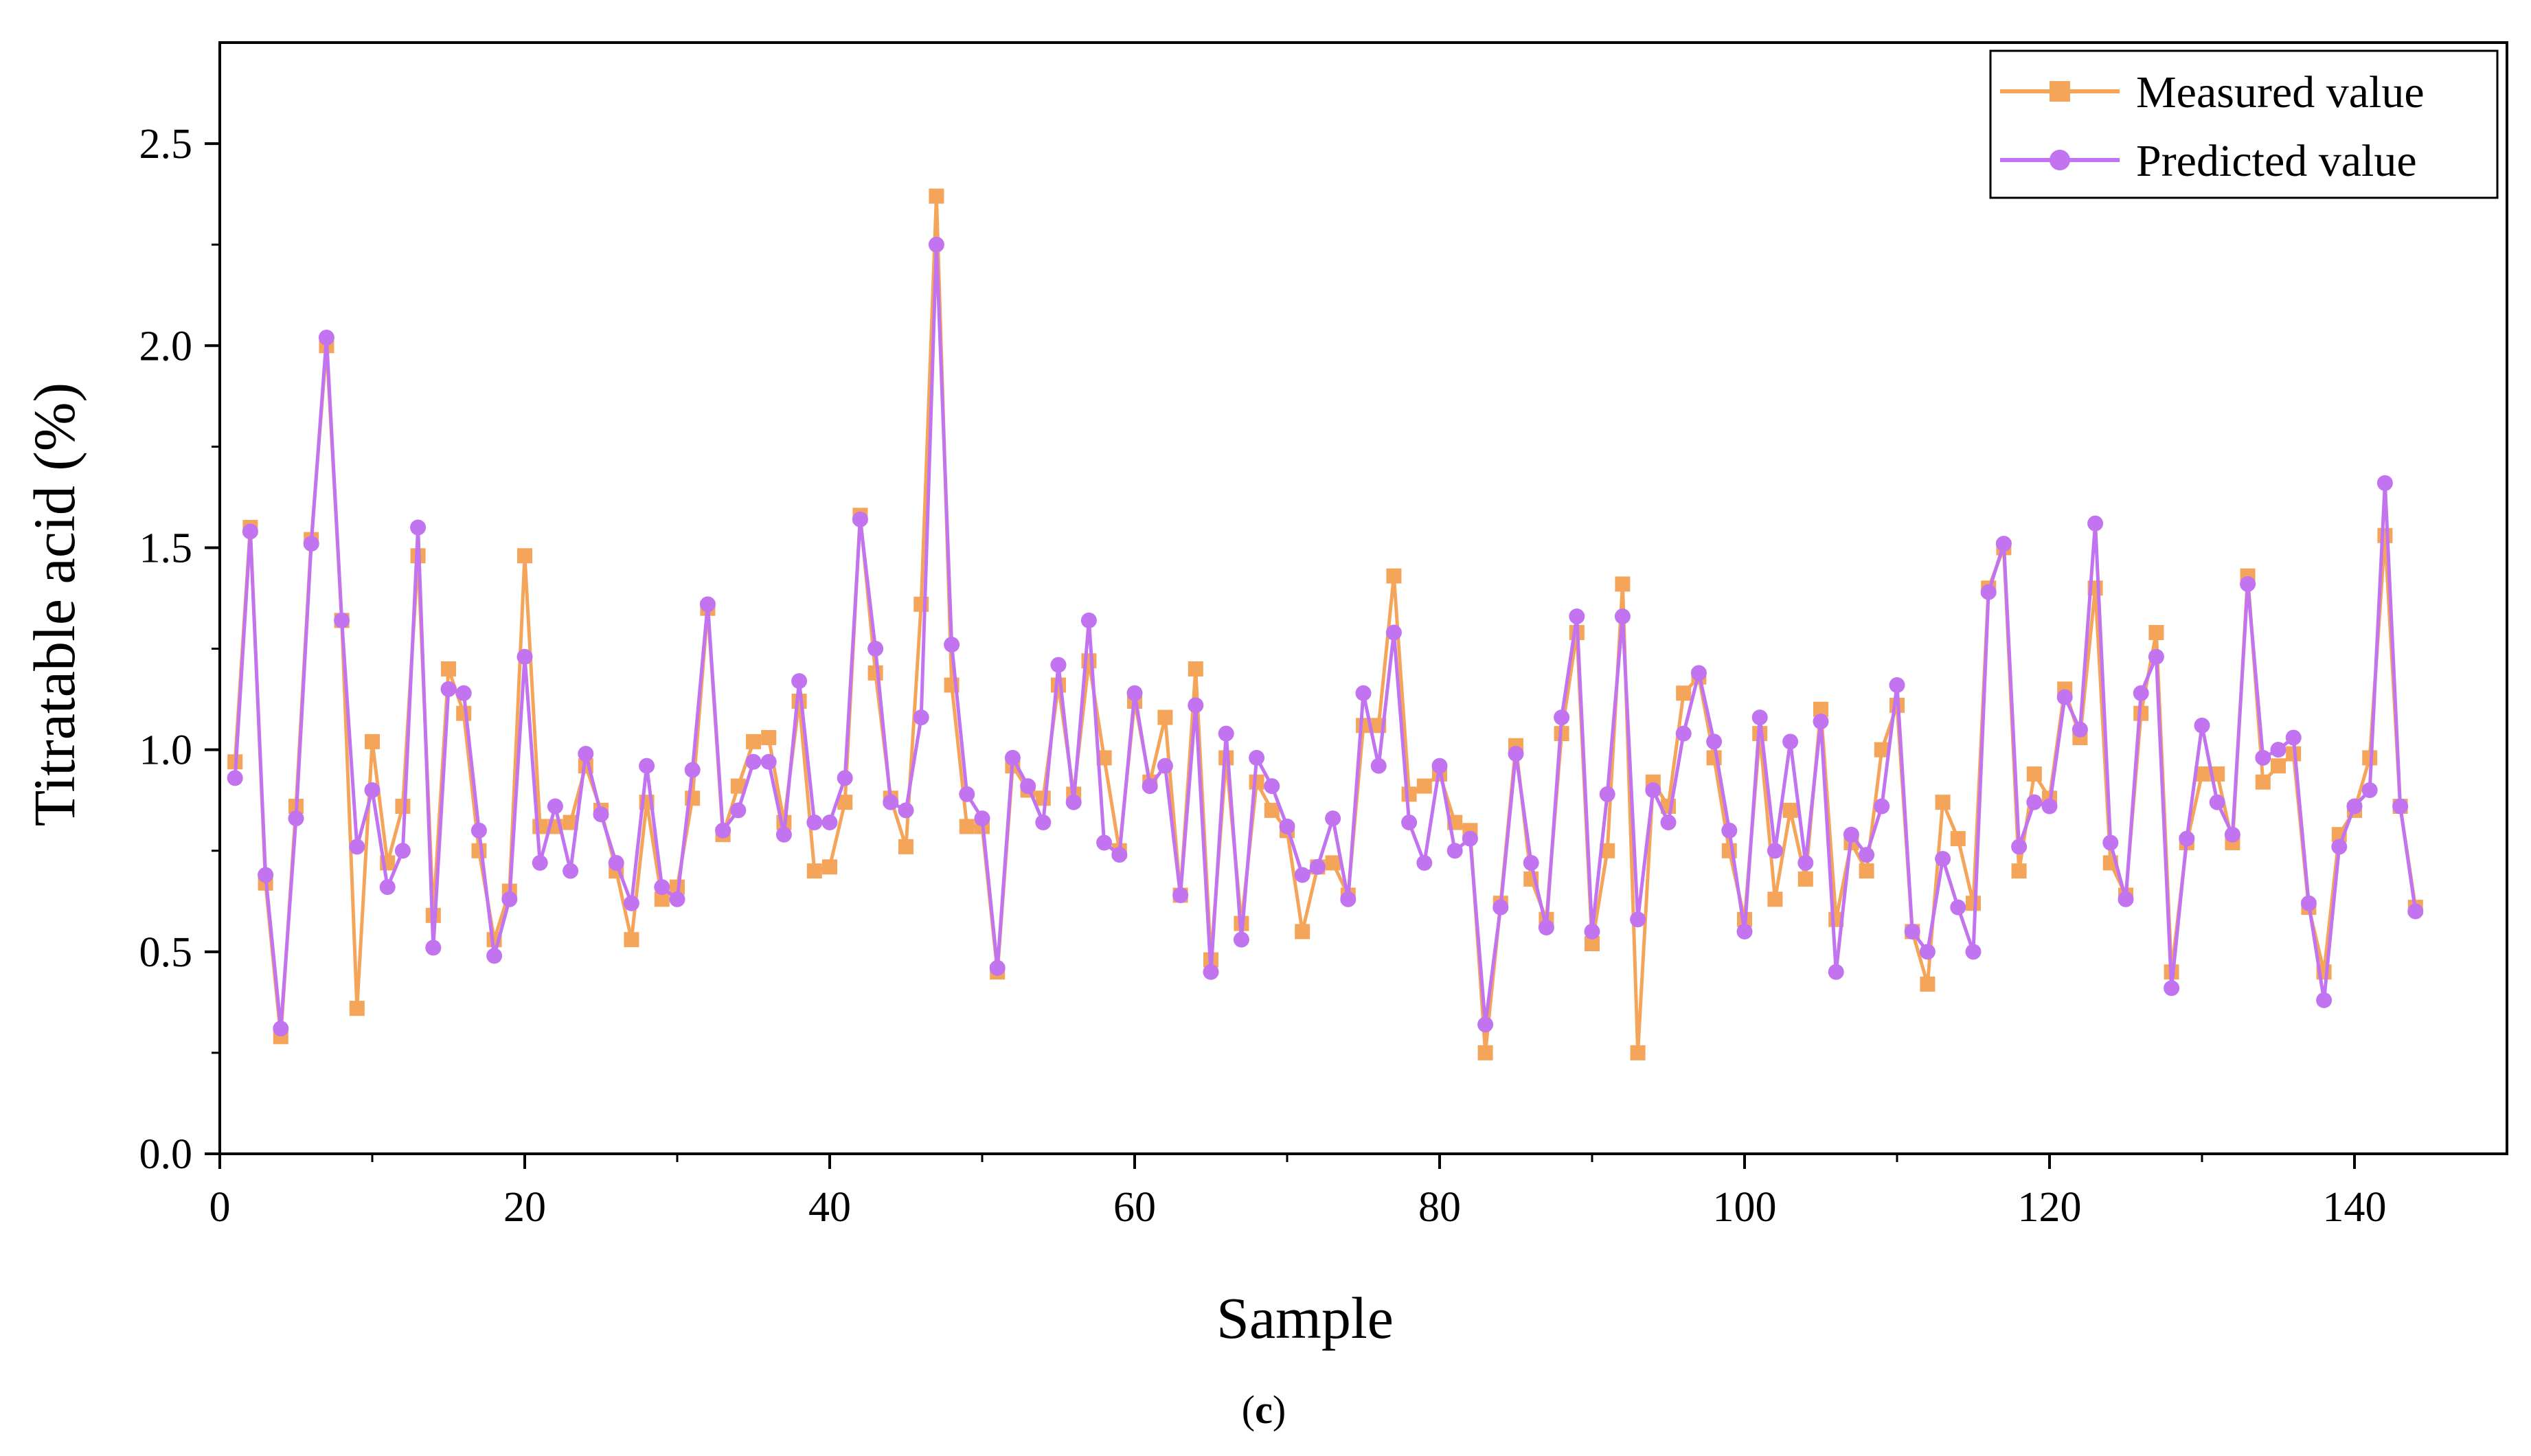 The image size is (2531, 1456). Describe the element at coordinates (524, 1207) in the screenshot. I see `x-tick-label: 20` at that location.